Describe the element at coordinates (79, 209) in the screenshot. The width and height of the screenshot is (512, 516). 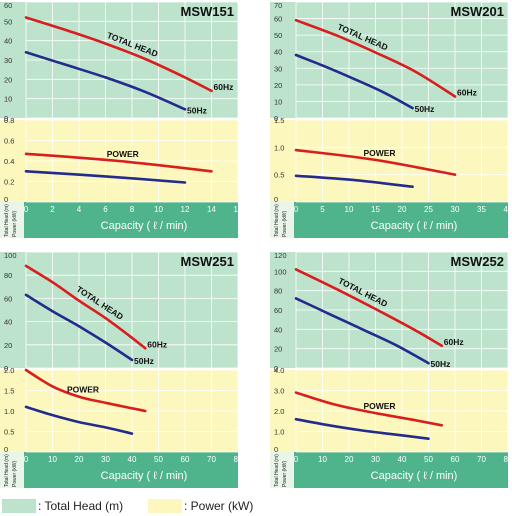
I see `x-tick-label: 4` at that location.